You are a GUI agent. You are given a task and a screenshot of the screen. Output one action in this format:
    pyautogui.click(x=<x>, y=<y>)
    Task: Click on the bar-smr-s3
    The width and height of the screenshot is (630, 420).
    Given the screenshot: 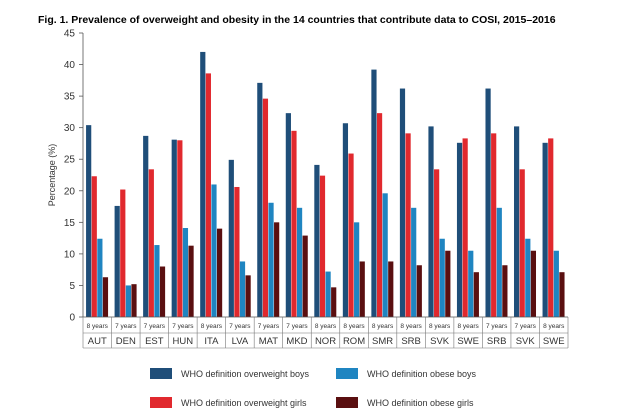 What is the action you would take?
    pyautogui.click(x=391, y=289)
    